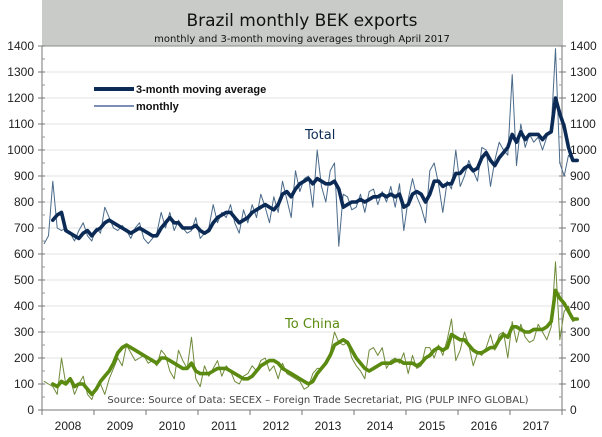 Image resolution: width=602 pixels, height=437 pixels. Describe the element at coordinates (172, 426) in the screenshot. I see `x-tick-label: 2010` at that location.